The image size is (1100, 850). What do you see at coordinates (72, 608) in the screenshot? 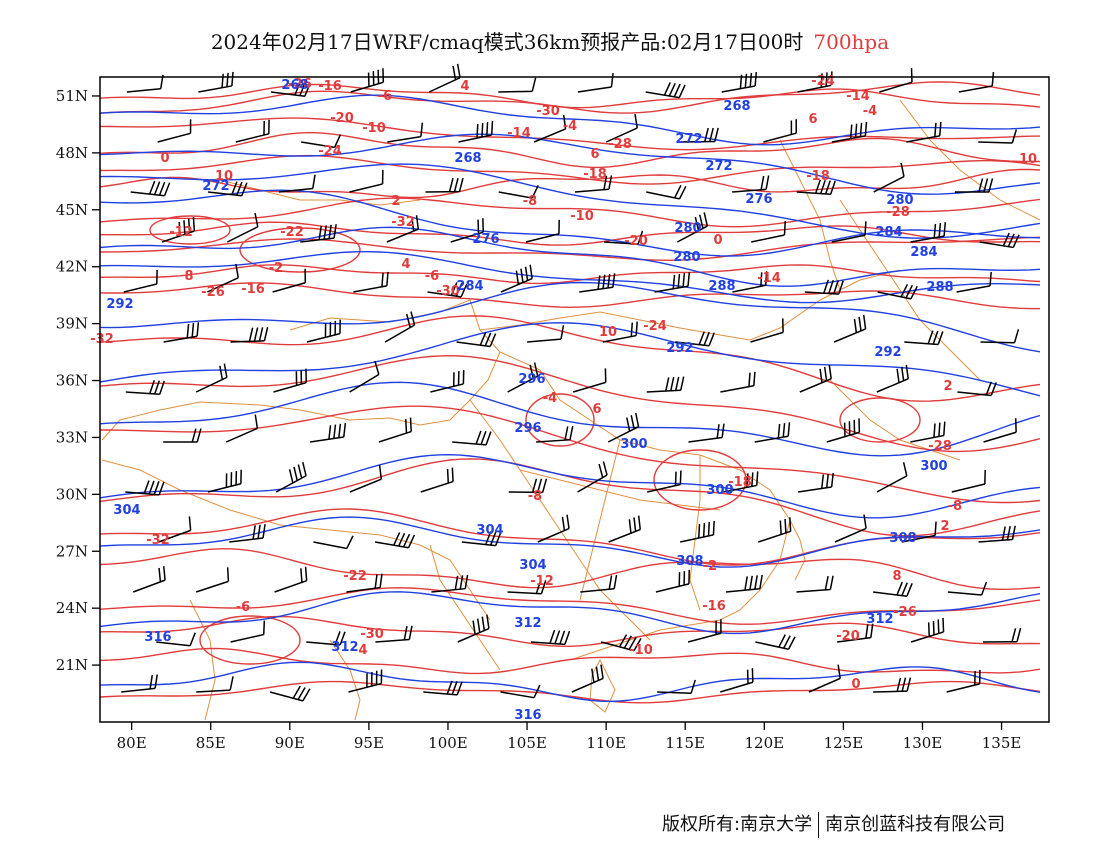
I see `lat-tick-label: 24N` at bounding box center [72, 608].